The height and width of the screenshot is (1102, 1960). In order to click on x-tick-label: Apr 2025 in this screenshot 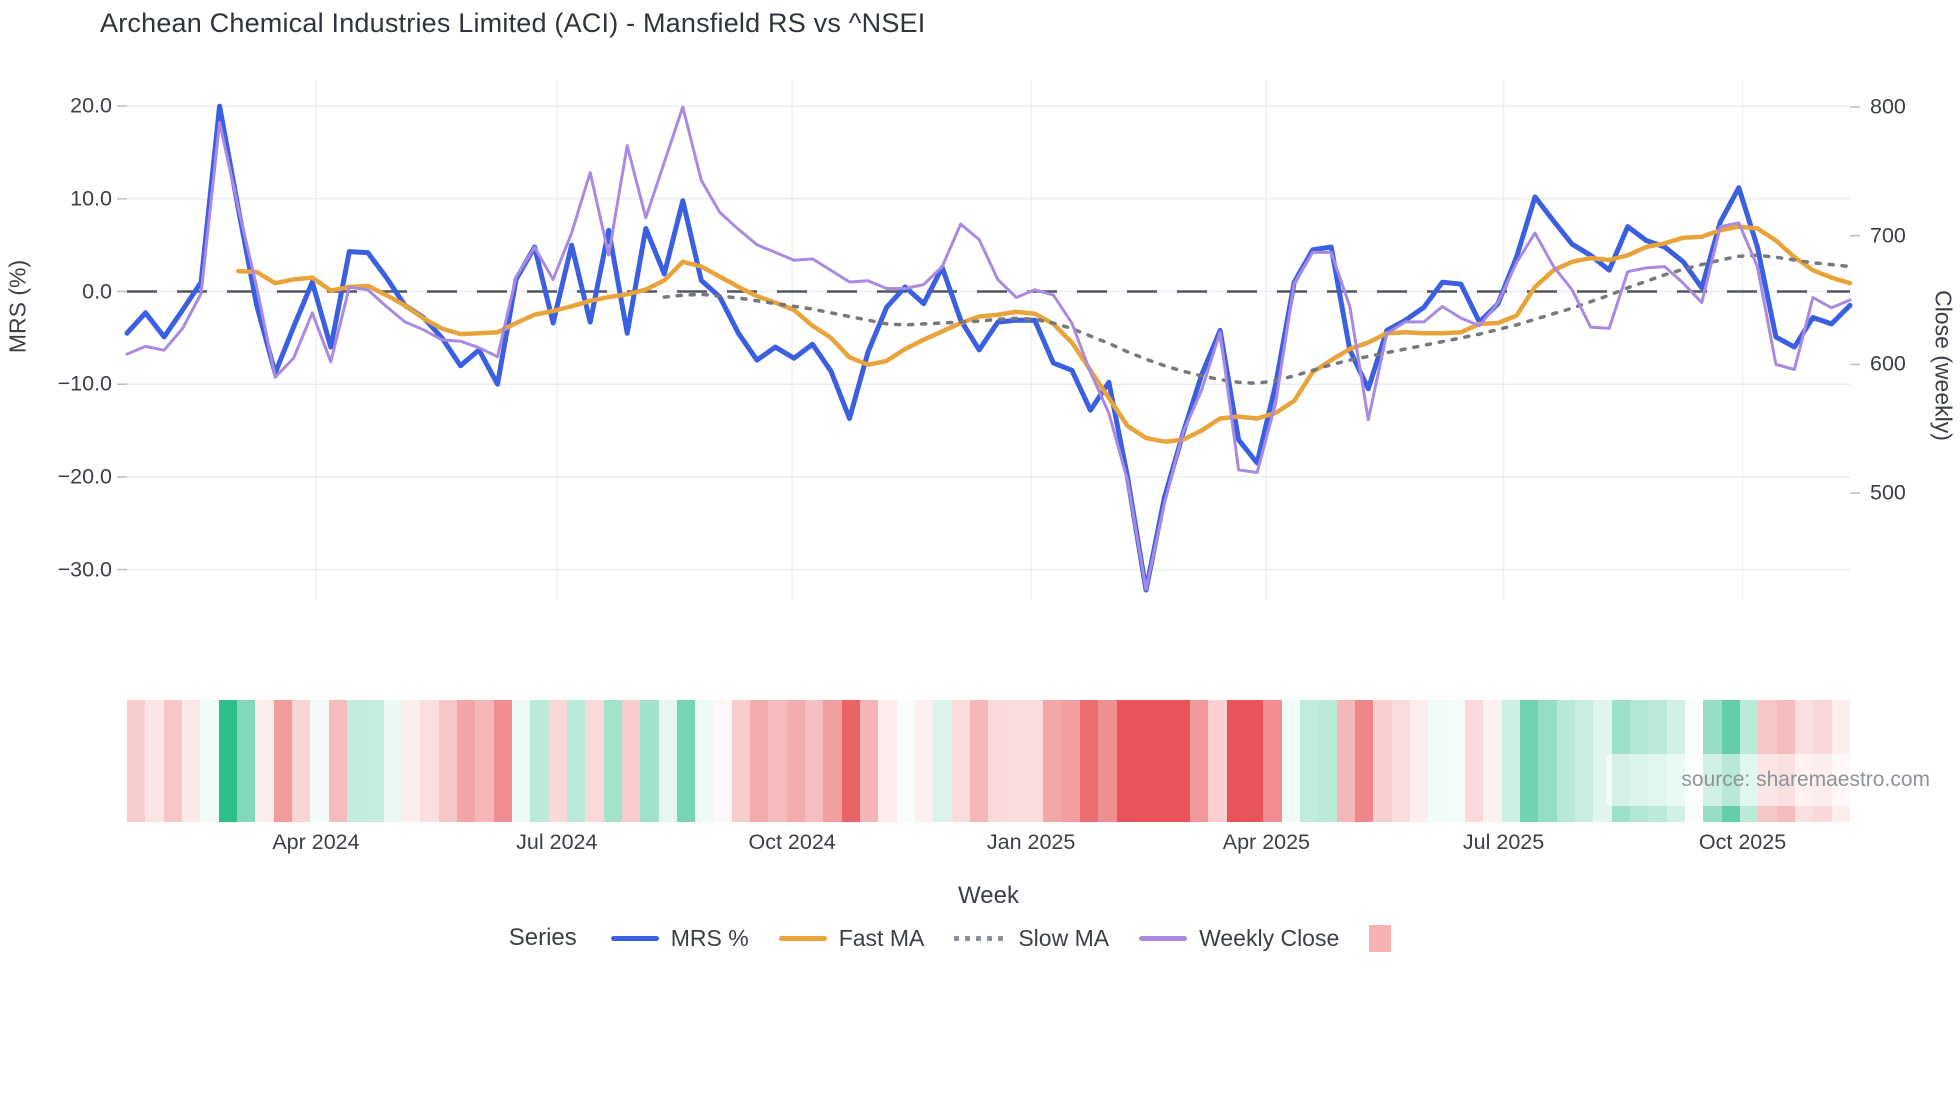, I will do `click(1266, 842)`.